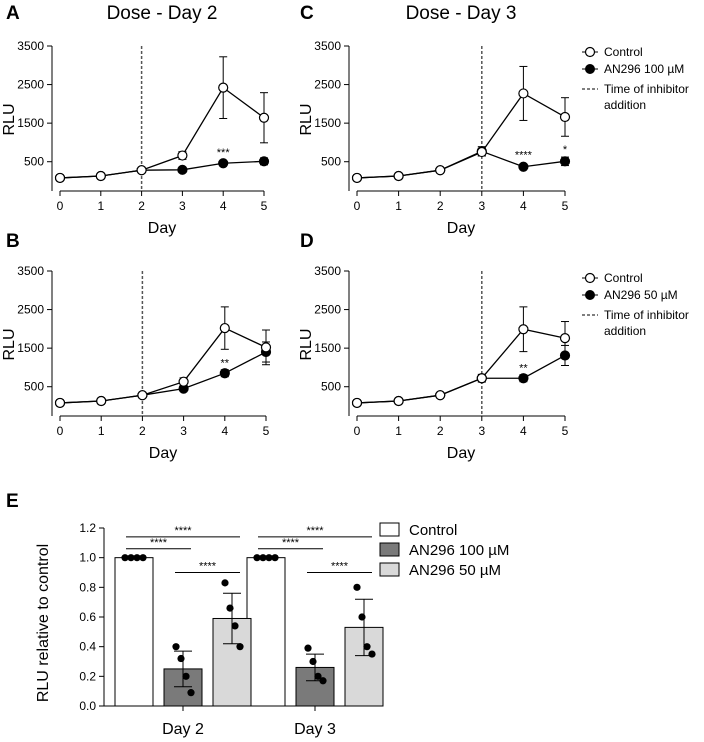 This screenshot has width=704, height=742. What do you see at coordinates (30, 310) in the screenshot?
I see `y-tick-label-b-2: 2500` at bounding box center [30, 310].